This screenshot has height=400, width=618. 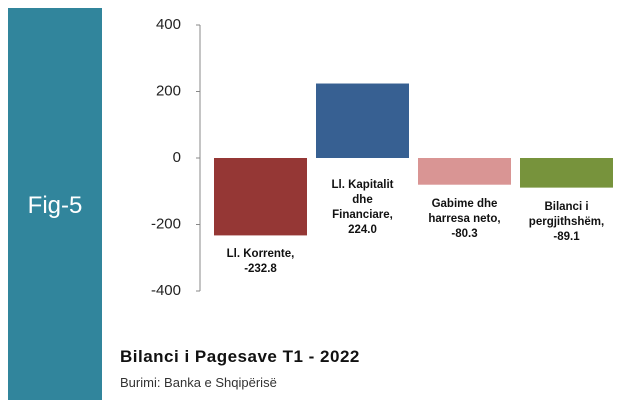 What do you see at coordinates (166, 223) in the screenshot?
I see `y-tick-label: -200` at bounding box center [166, 223].